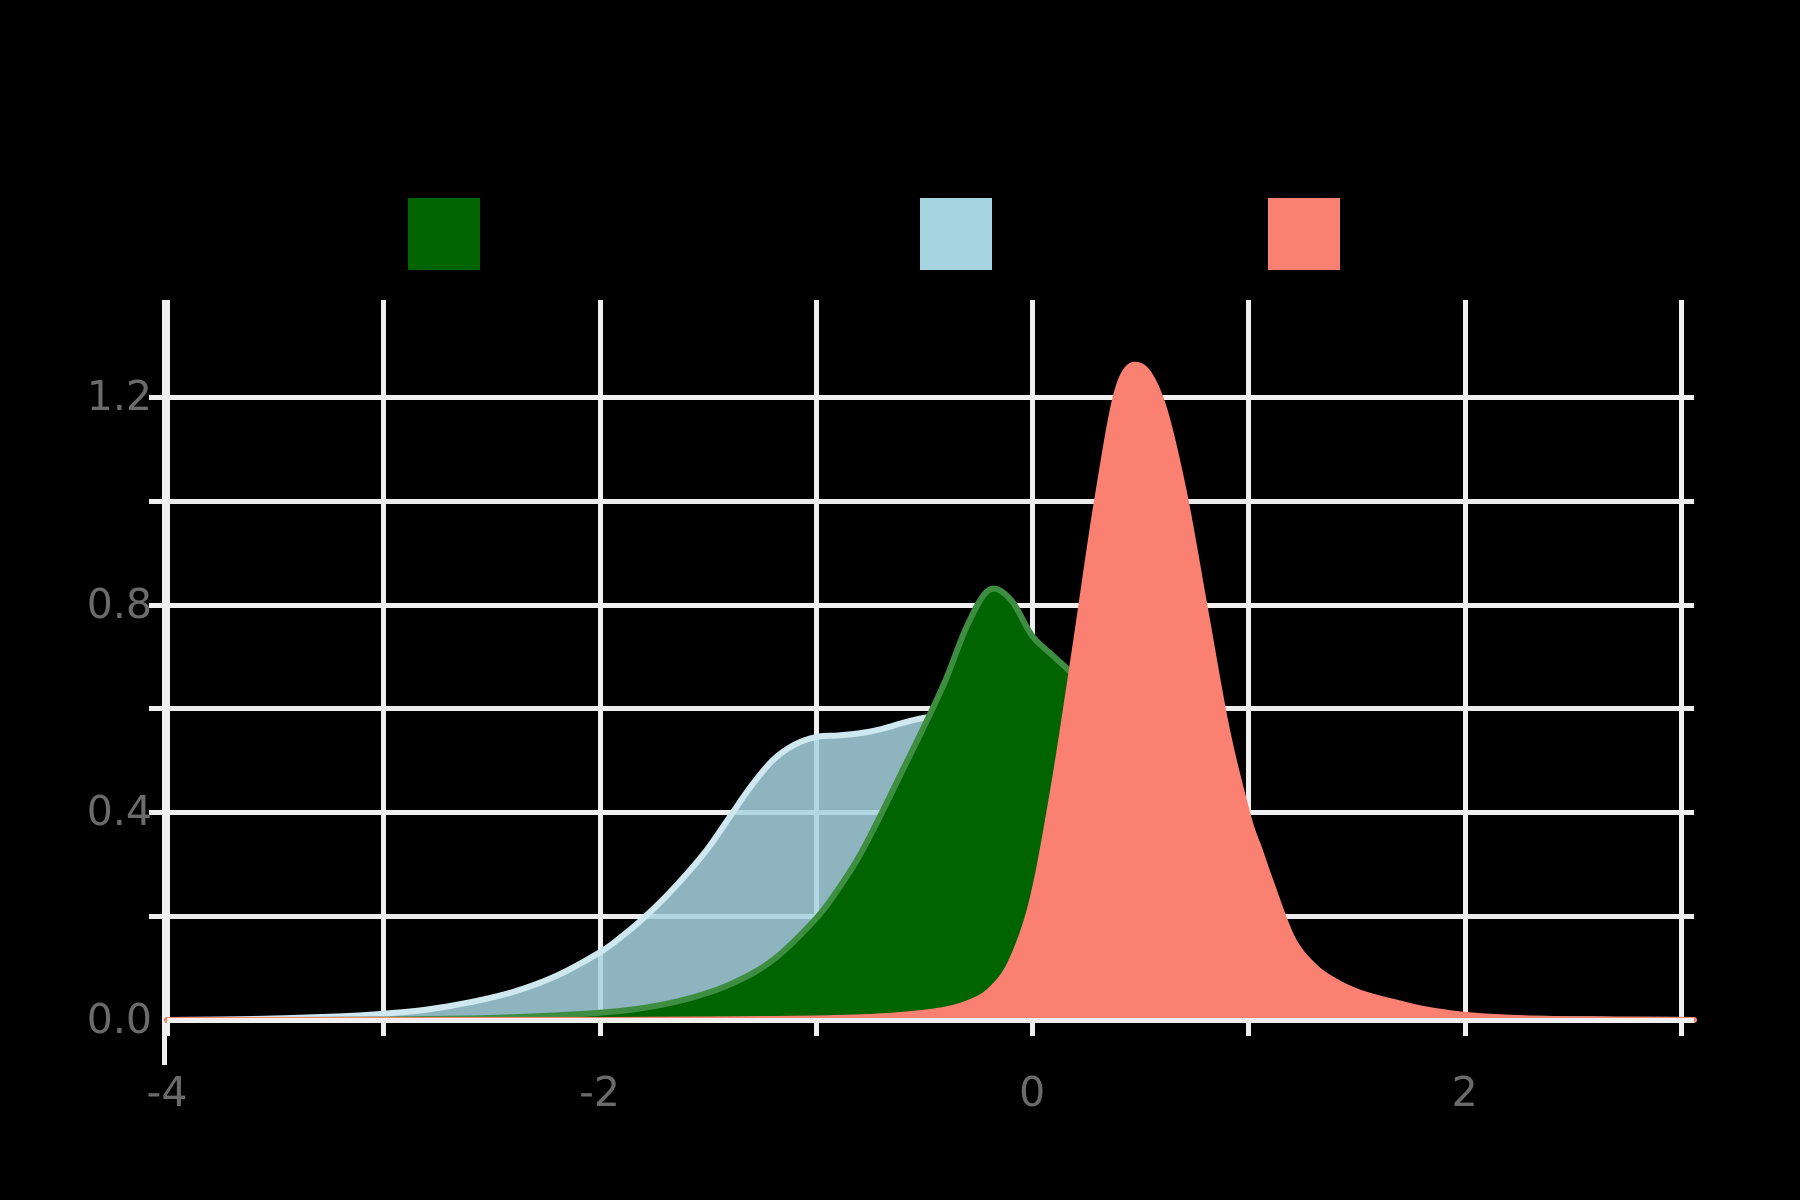 This screenshot has width=1800, height=1200. What do you see at coordinates (119, 1019) in the screenshot?
I see `y-tick-label: 0.0` at bounding box center [119, 1019].